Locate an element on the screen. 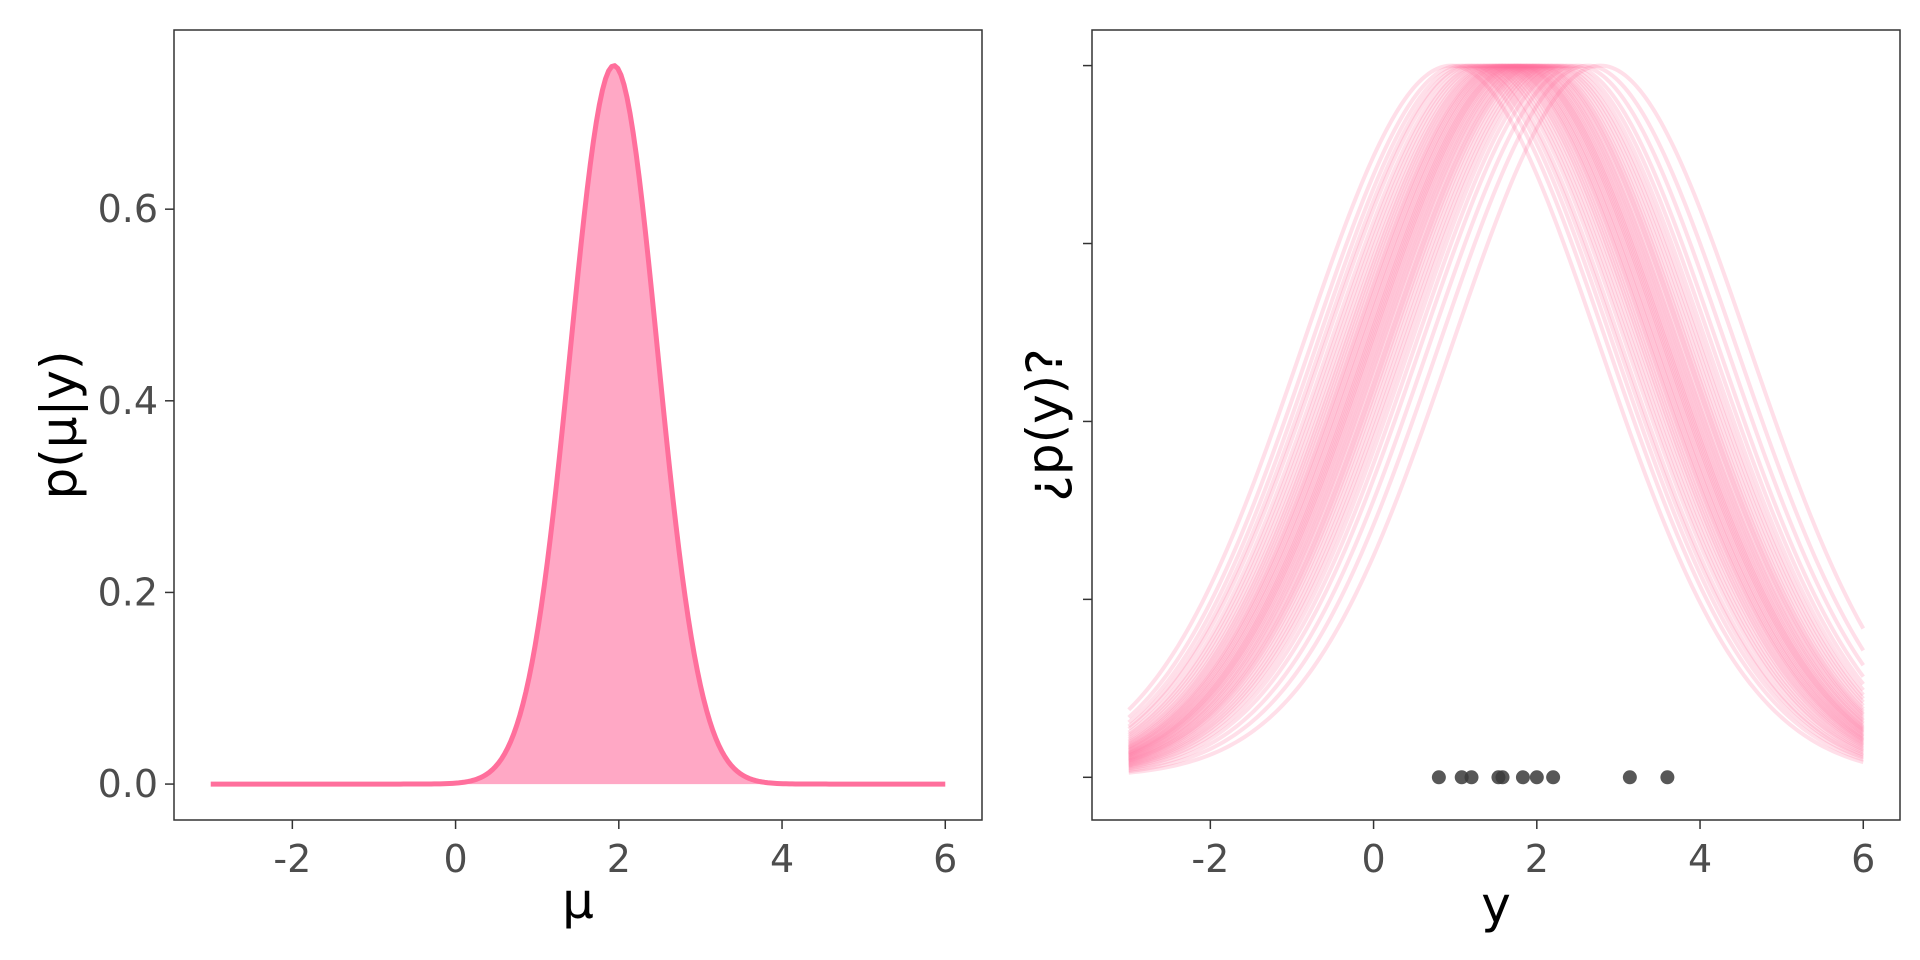 Image resolution: width=1920 pixels, height=960 pixels. right-x-axis-title: y is located at coordinates (1496, 905).